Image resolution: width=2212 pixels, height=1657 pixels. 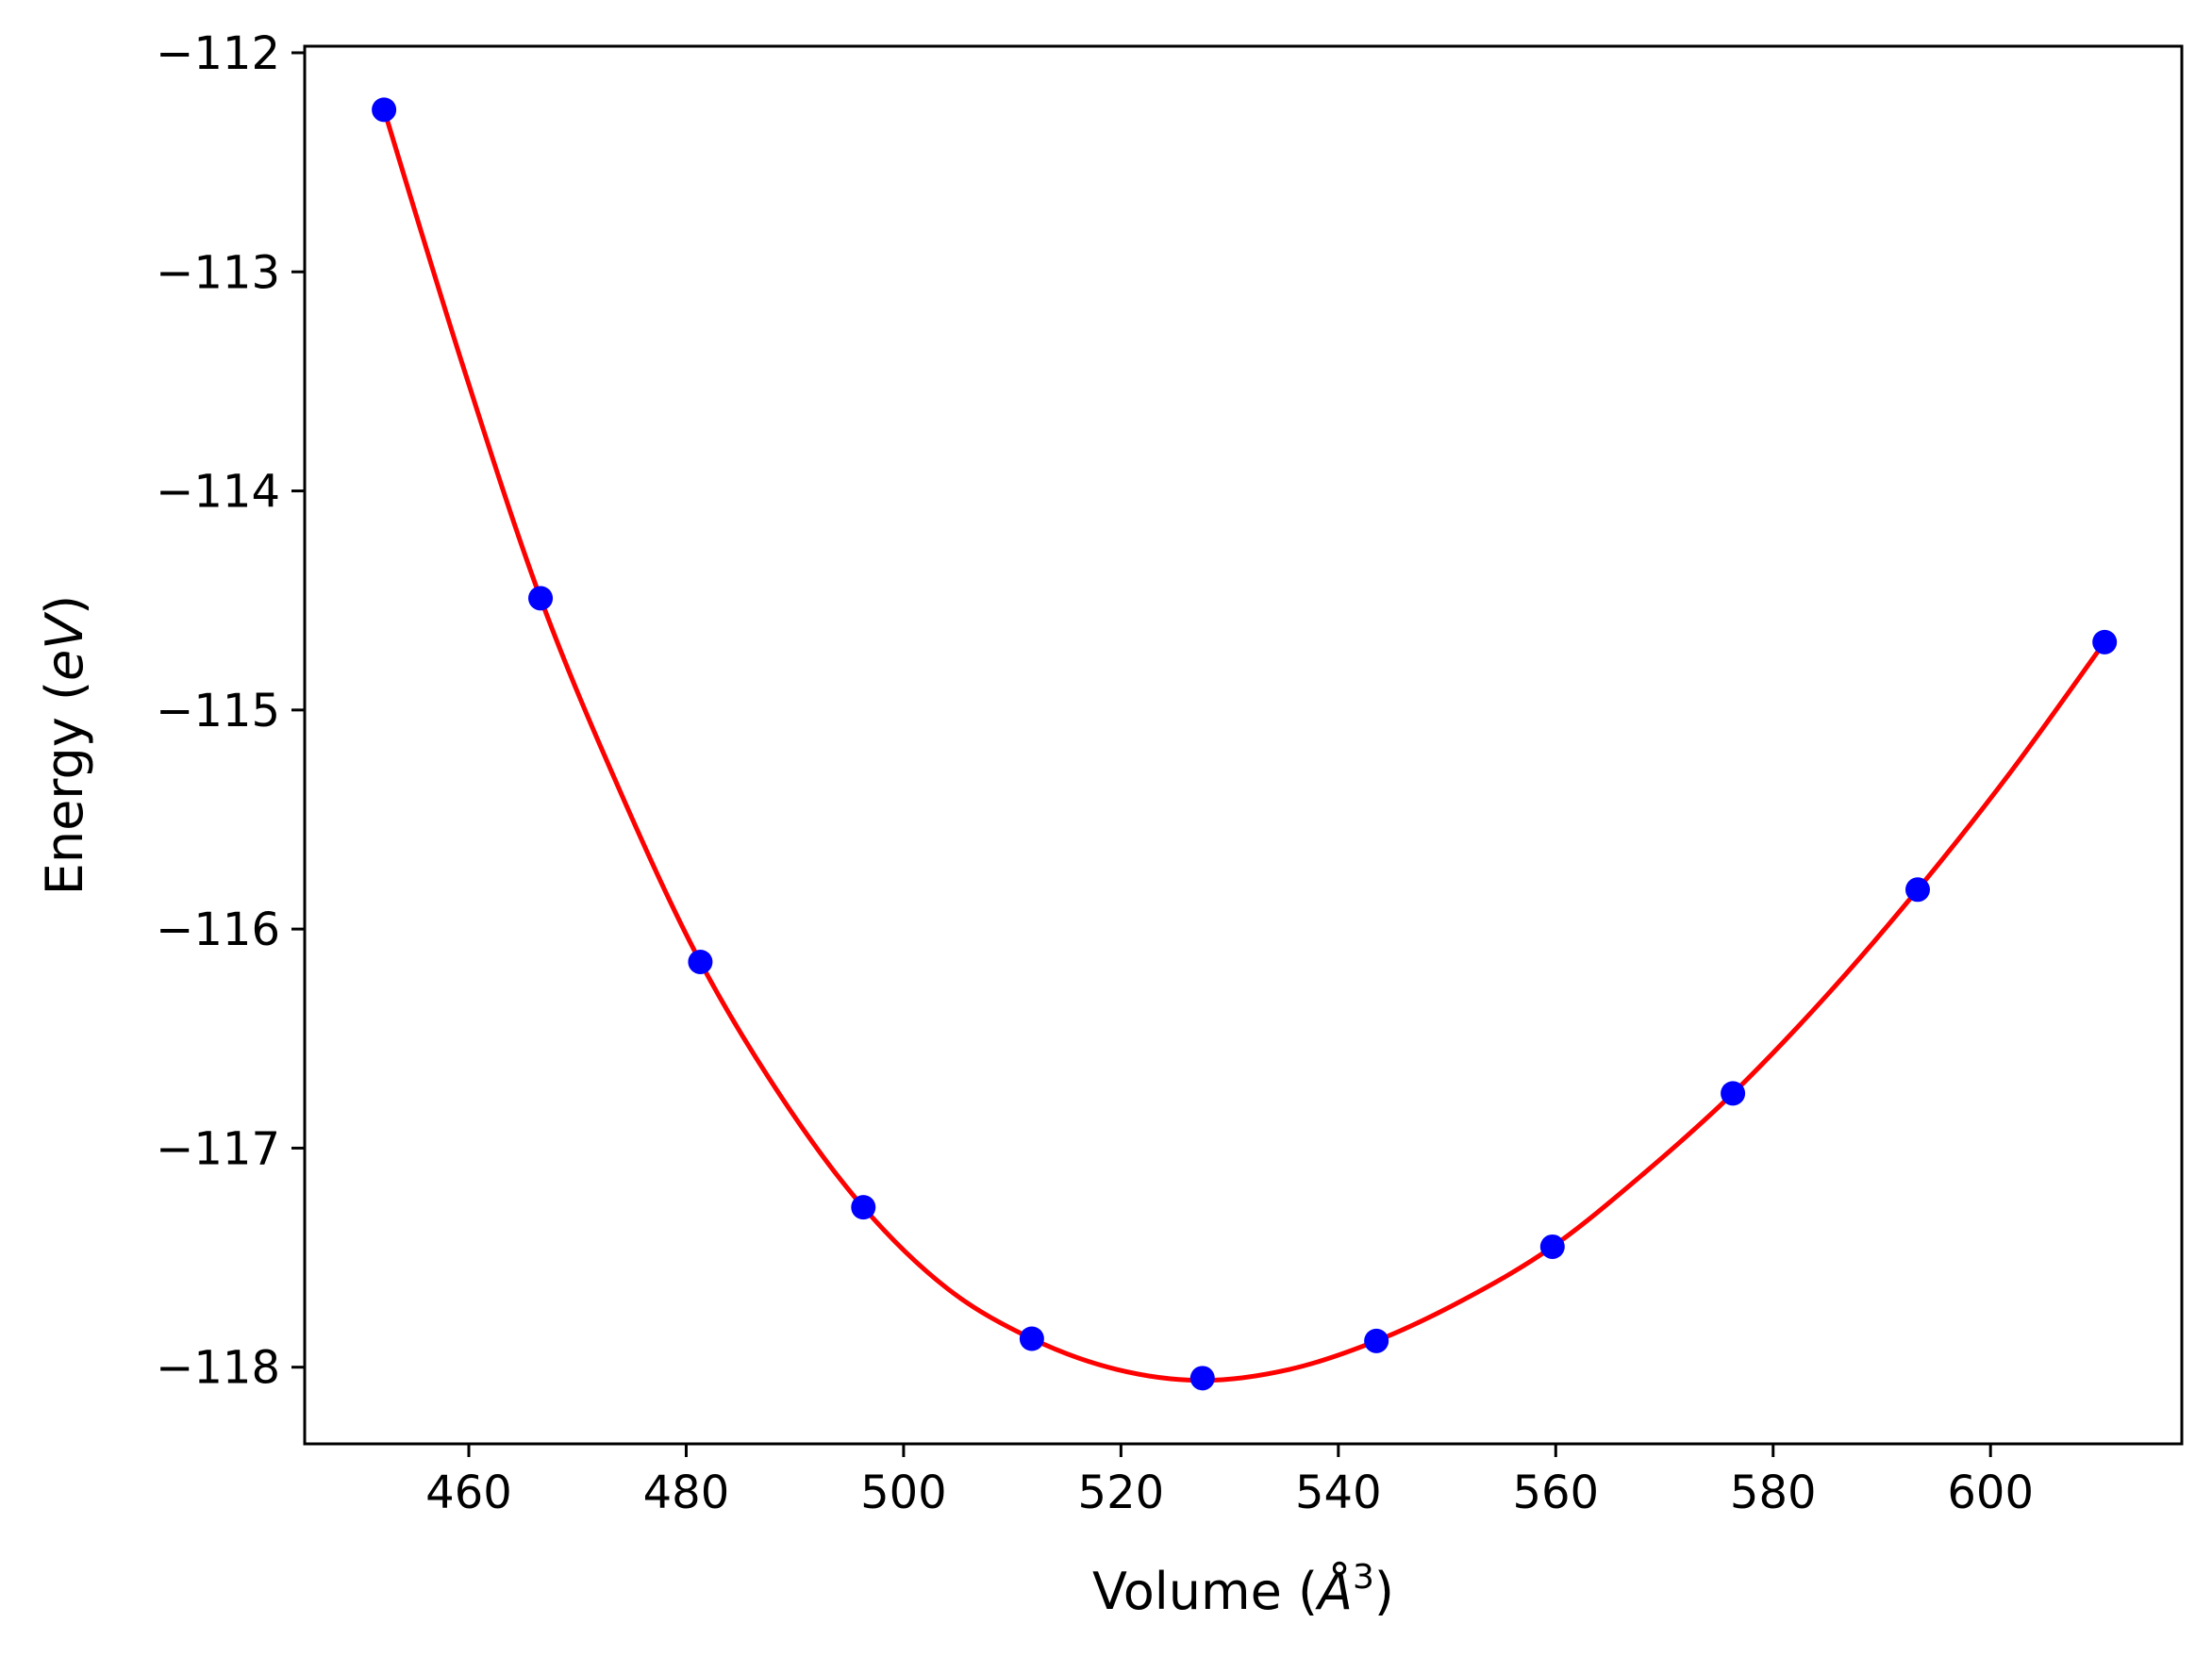 I want to click on y-axis-label-close: ), so click(x=64, y=605).